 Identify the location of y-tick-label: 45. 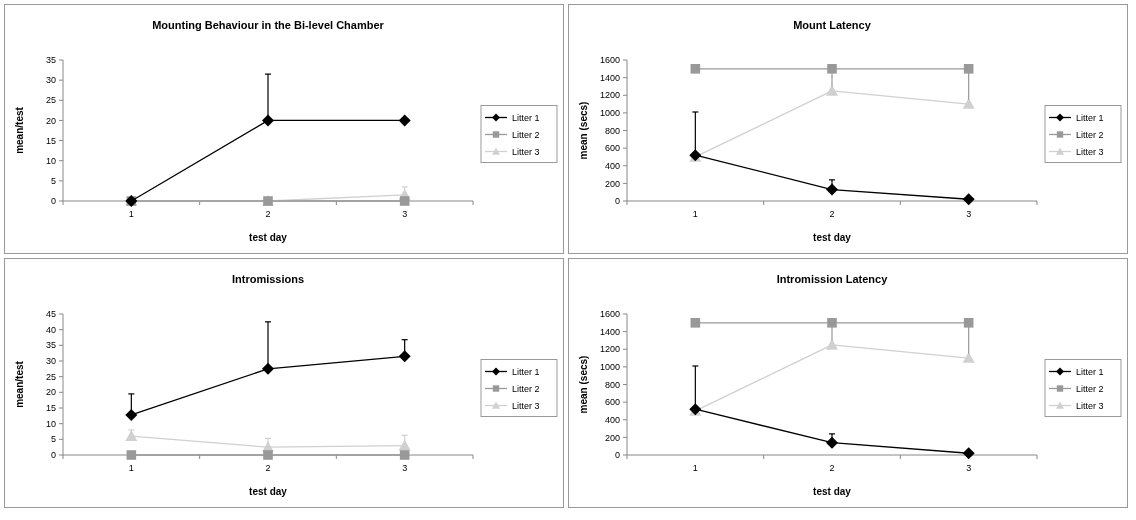
(50, 314).